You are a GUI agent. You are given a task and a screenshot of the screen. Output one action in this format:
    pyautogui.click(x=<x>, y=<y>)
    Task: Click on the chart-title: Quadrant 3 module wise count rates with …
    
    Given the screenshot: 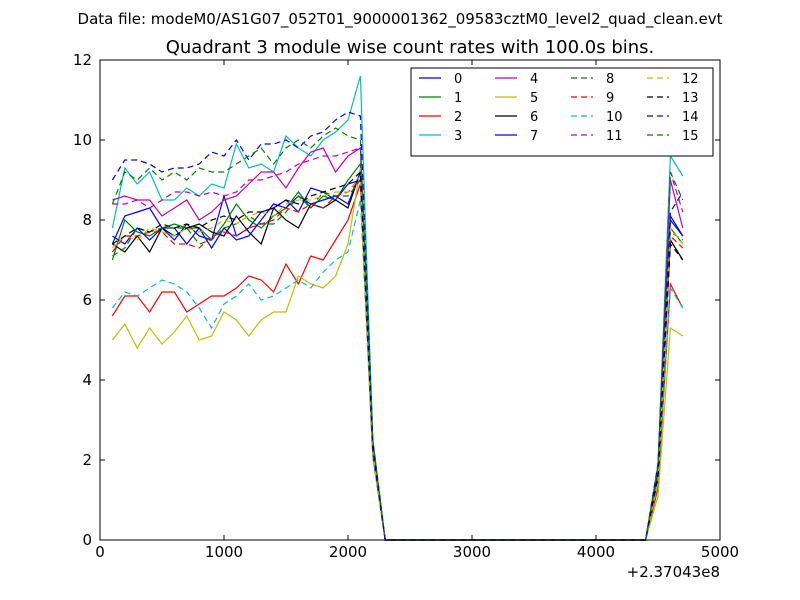 What is the action you would take?
    pyautogui.click(x=410, y=47)
    